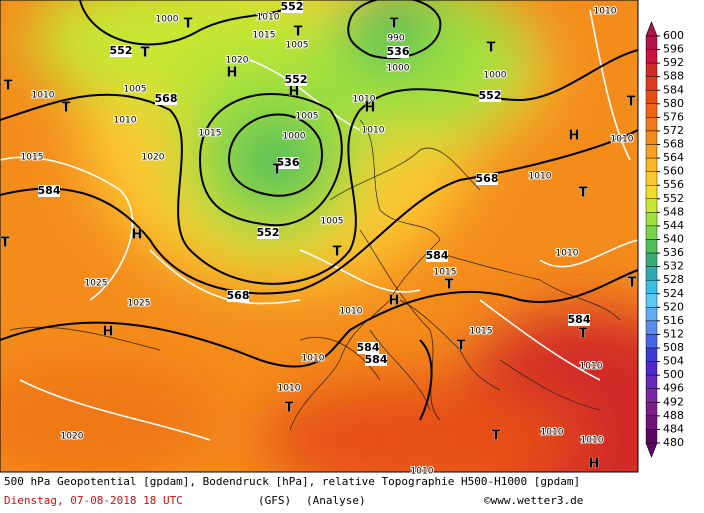 This screenshot has height=513, width=704. What do you see at coordinates (673, 374) in the screenshot?
I see `colorbar-label: 500` at bounding box center [673, 374].